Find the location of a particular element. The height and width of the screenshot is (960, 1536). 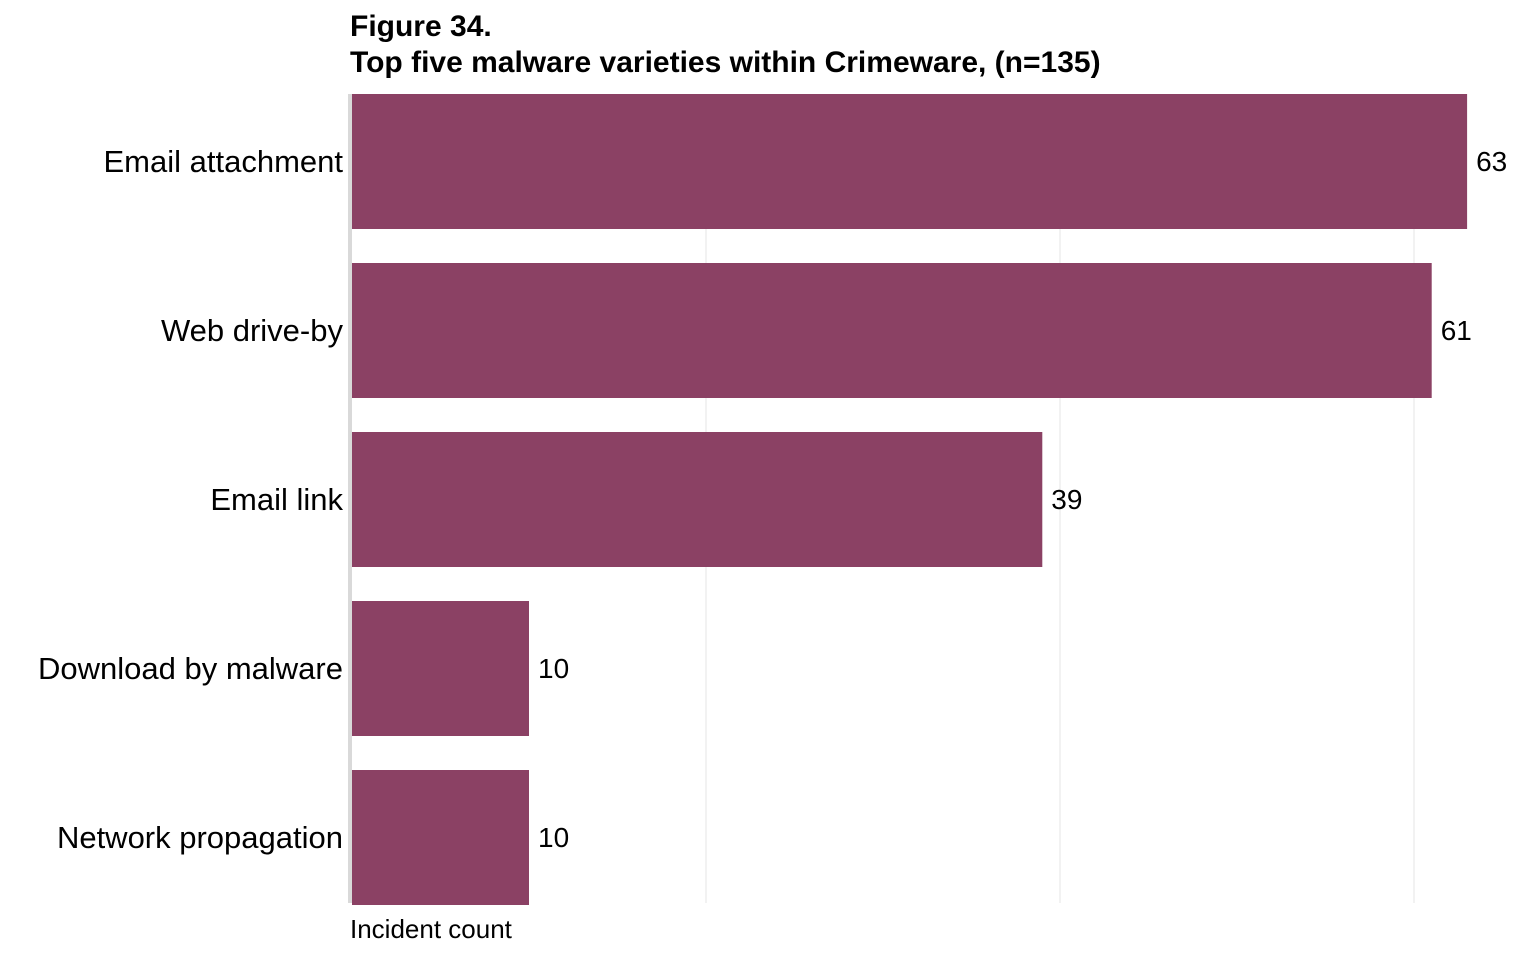

category-label-1: Web drive-by is located at coordinates (252, 330).